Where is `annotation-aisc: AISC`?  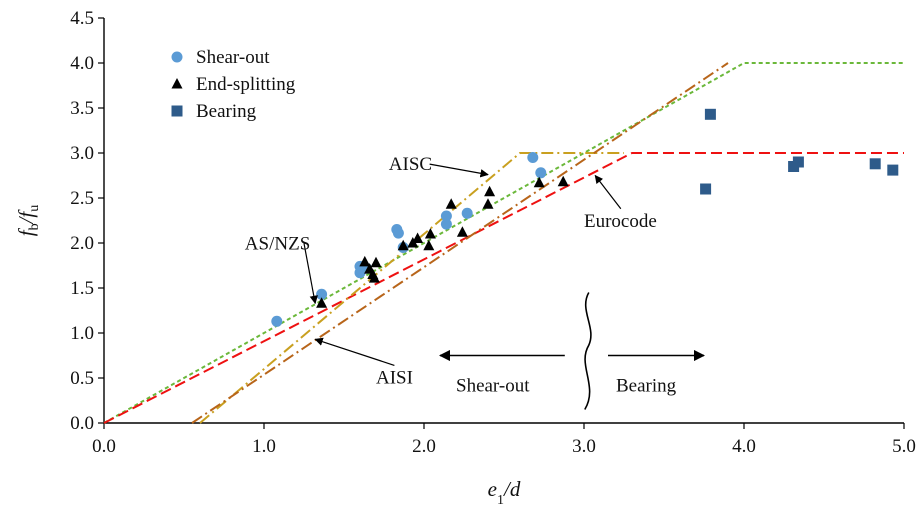
annotation-aisc: AISC is located at coordinates (410, 164).